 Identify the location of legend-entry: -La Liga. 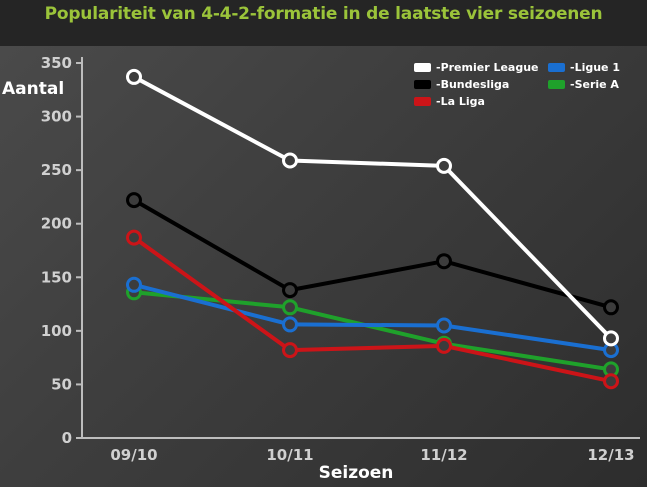
(449, 101).